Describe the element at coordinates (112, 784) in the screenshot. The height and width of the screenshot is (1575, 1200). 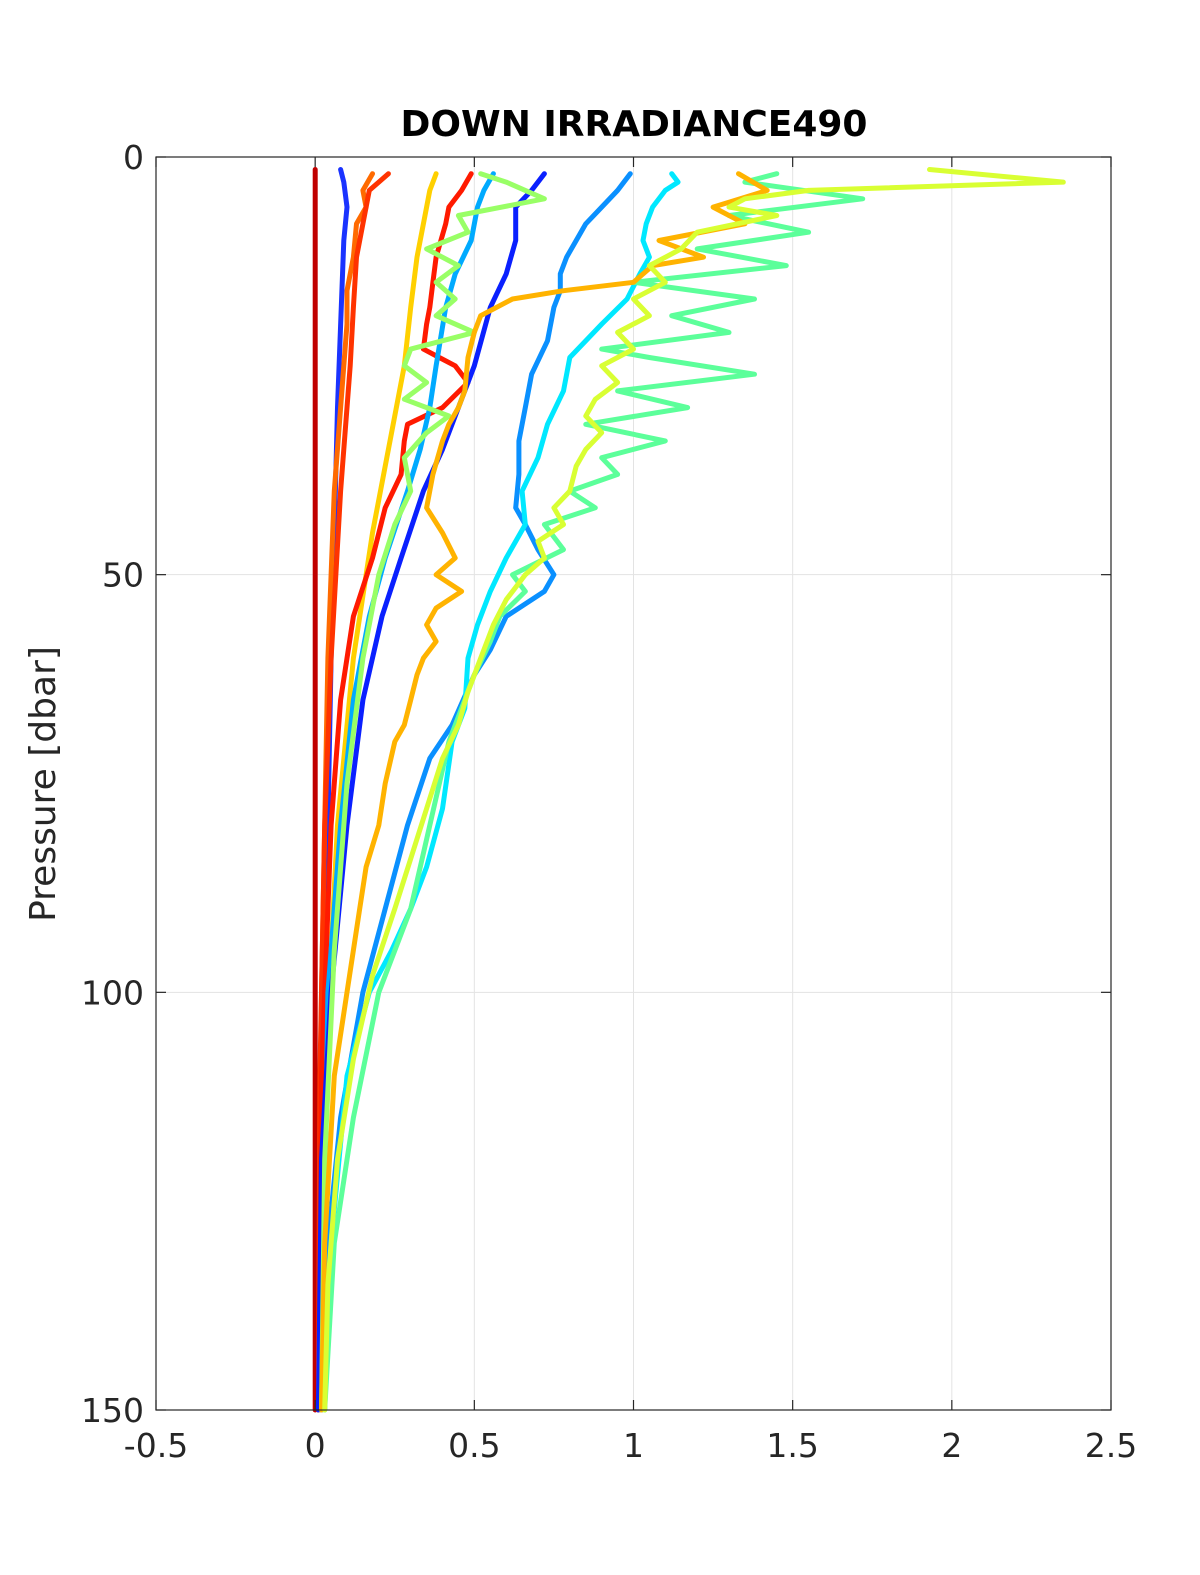
I see `y-tick-labels: 0 50 100 150` at that location.